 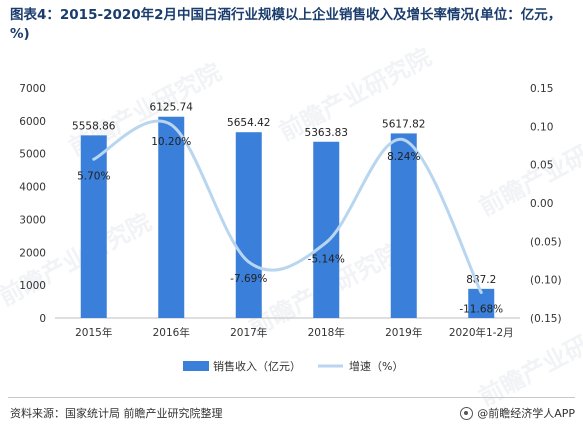 What do you see at coordinates (32, 122) in the screenshot?
I see `left-axis-tick-label: 6000` at bounding box center [32, 122].